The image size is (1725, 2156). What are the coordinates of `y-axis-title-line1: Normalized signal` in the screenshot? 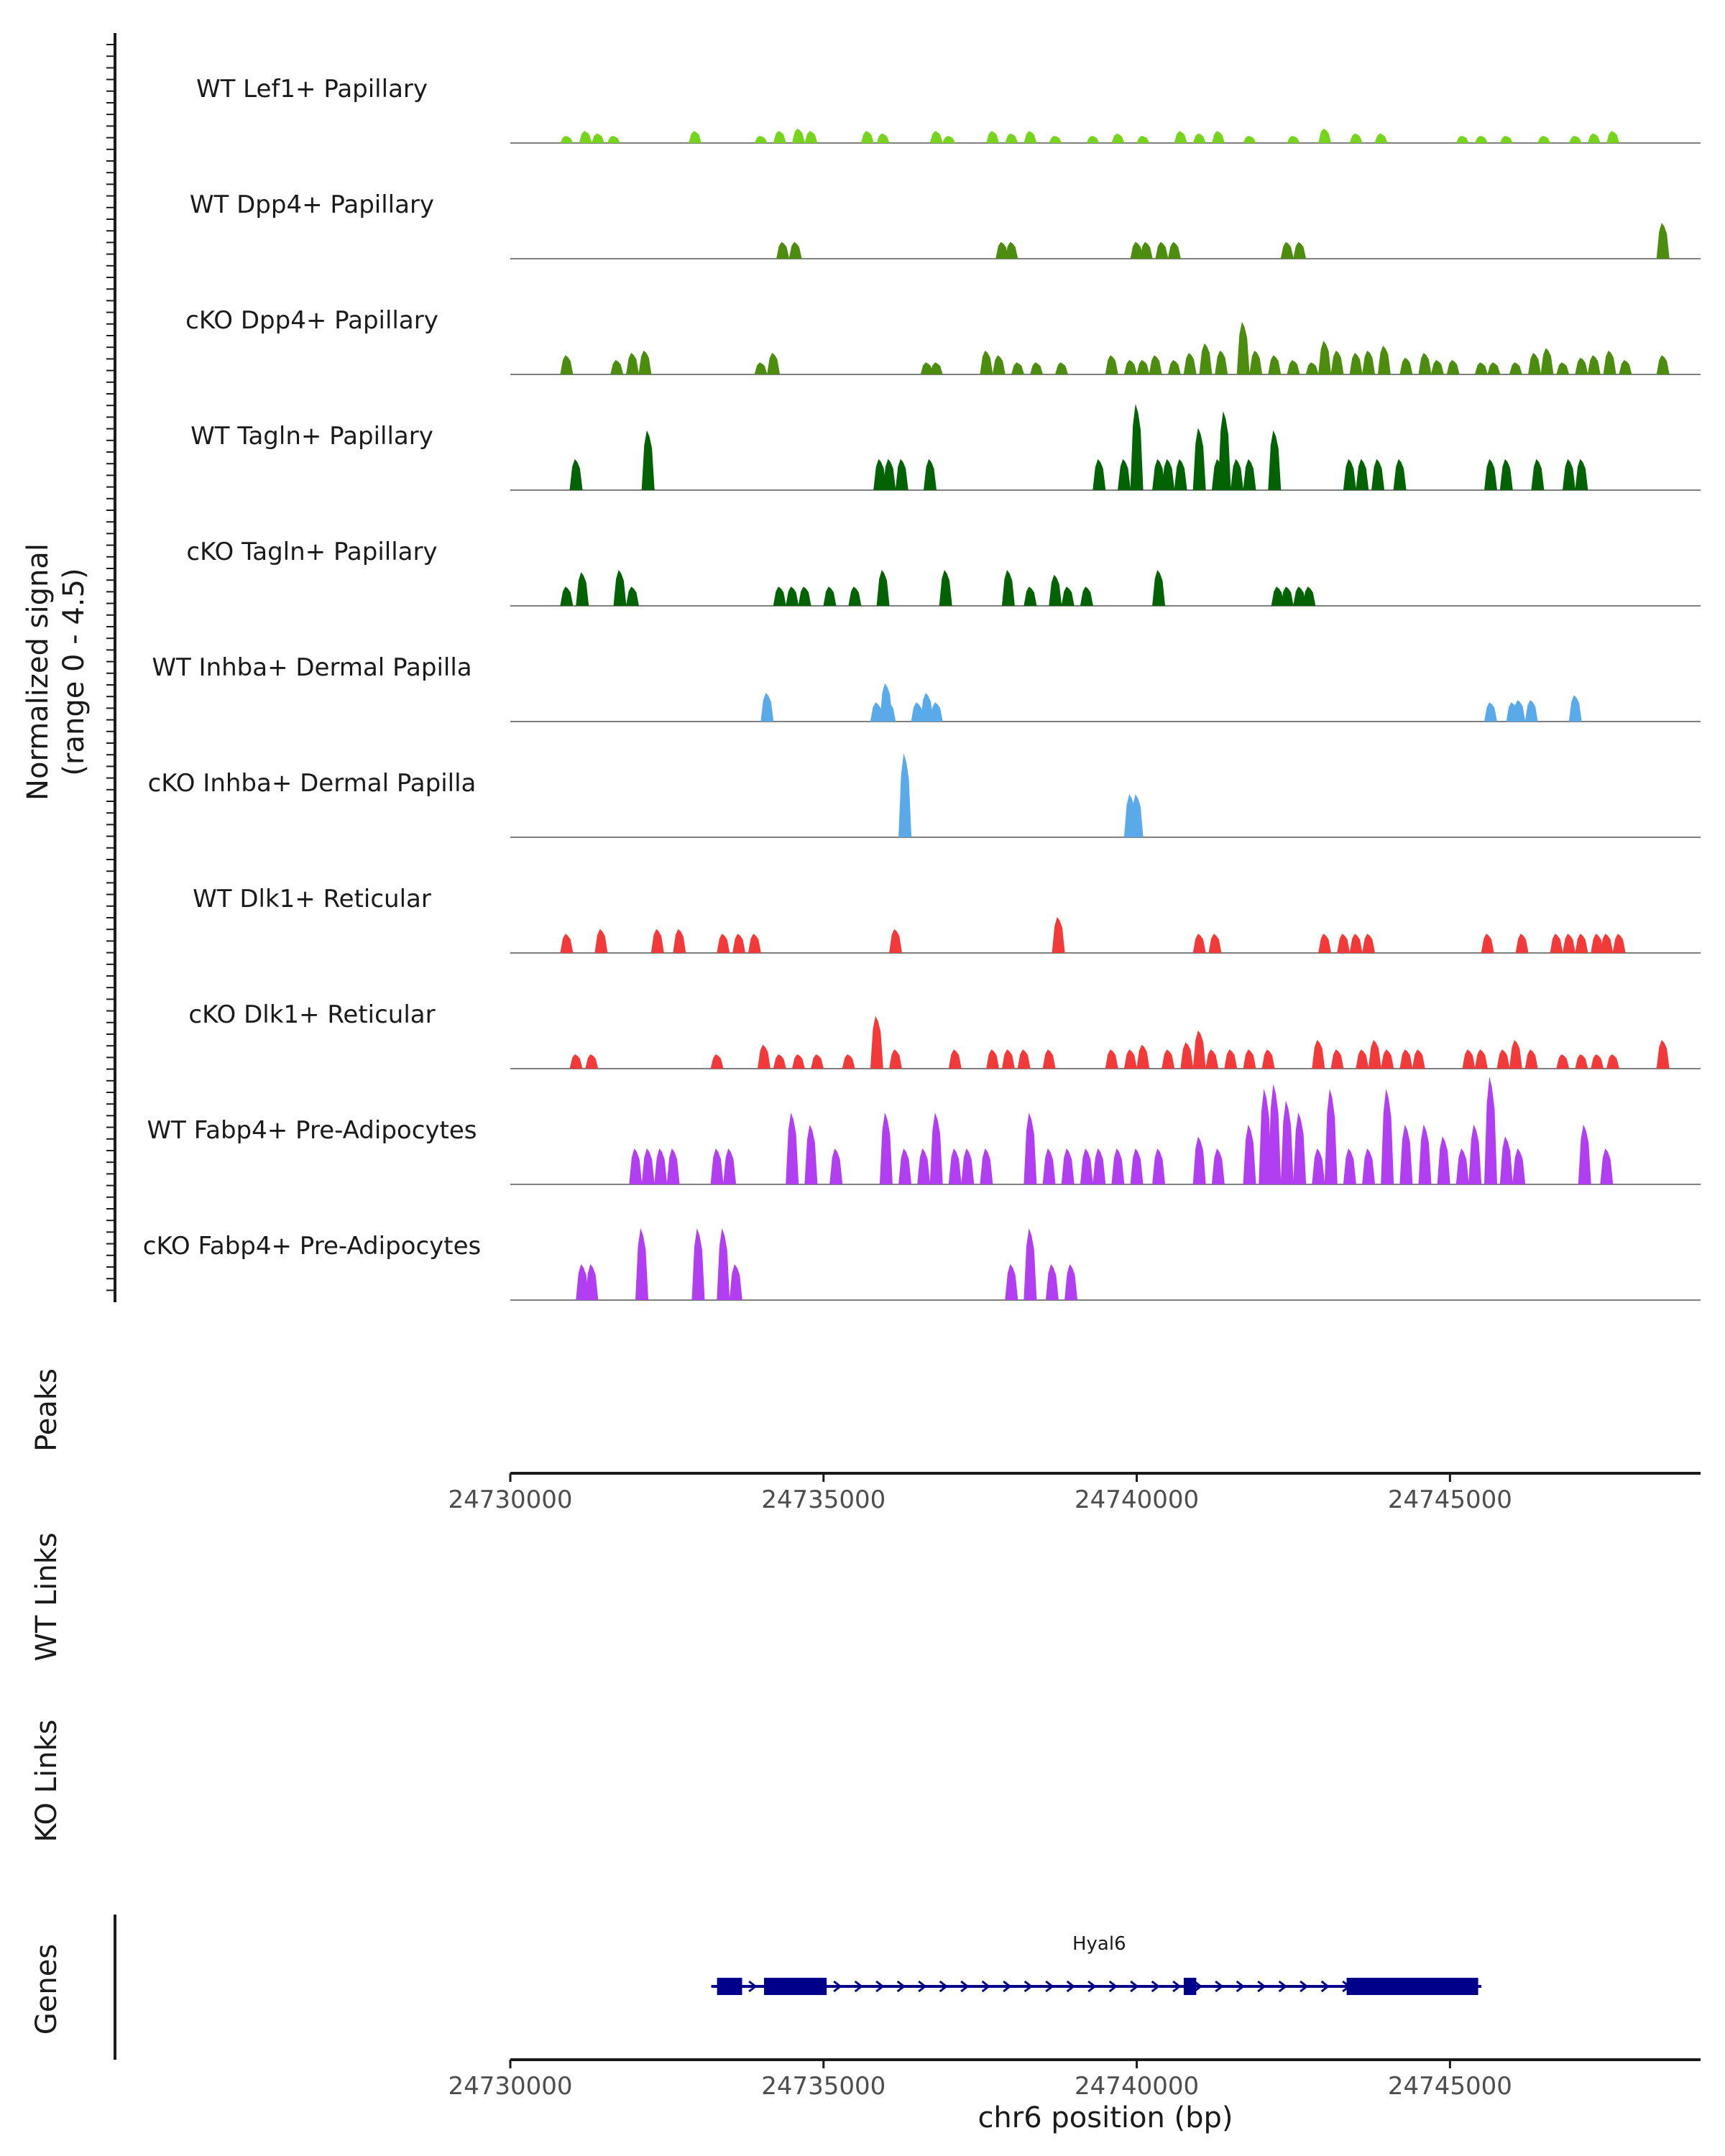 It's located at (38, 672).